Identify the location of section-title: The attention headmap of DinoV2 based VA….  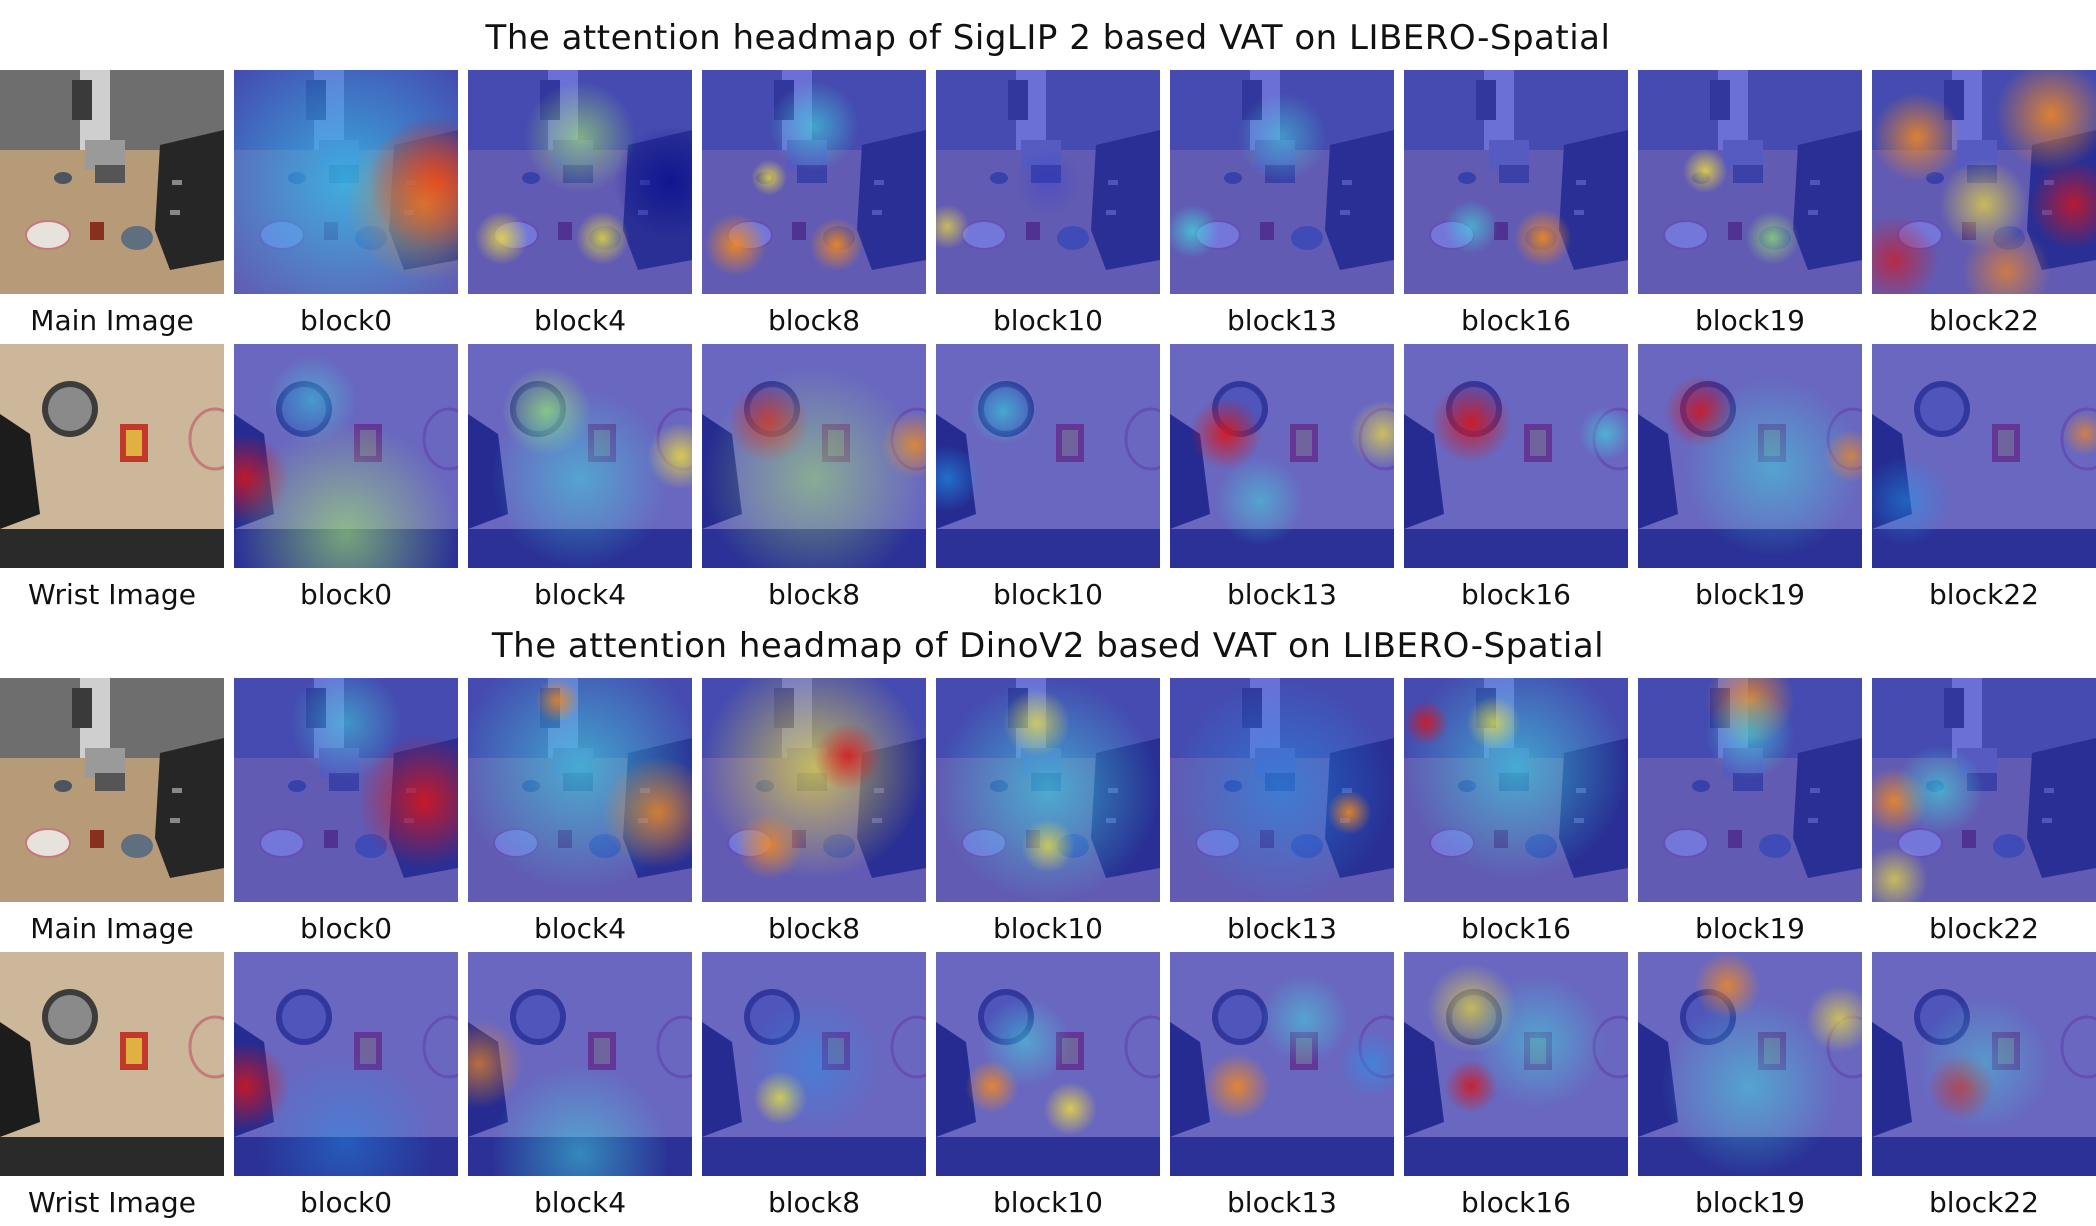
(1048, 646).